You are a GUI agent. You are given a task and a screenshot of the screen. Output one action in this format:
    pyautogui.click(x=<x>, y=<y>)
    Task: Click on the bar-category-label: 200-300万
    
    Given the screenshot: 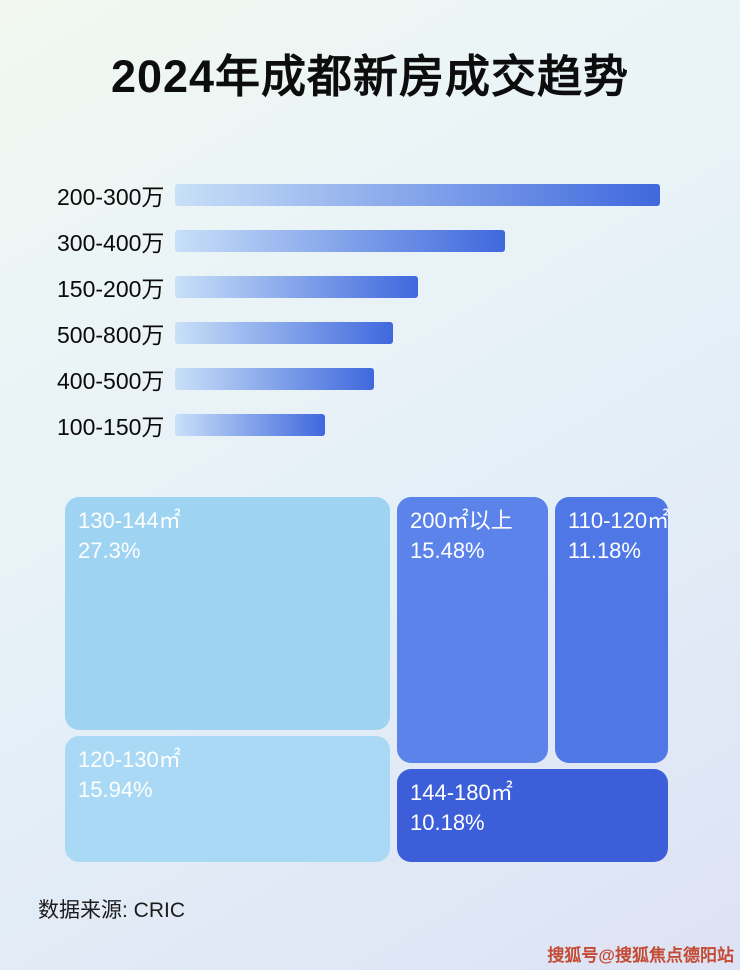 What is the action you would take?
    pyautogui.click(x=111, y=197)
    